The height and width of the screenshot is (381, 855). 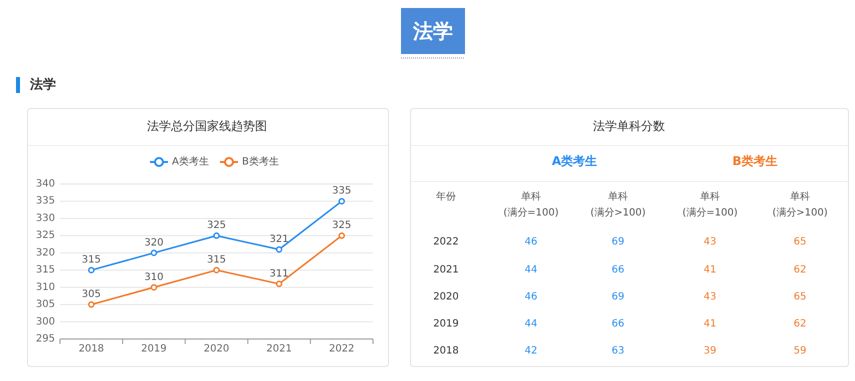 What do you see at coordinates (341, 349) in the screenshot?
I see `x-tick-label: 2022` at bounding box center [341, 349].